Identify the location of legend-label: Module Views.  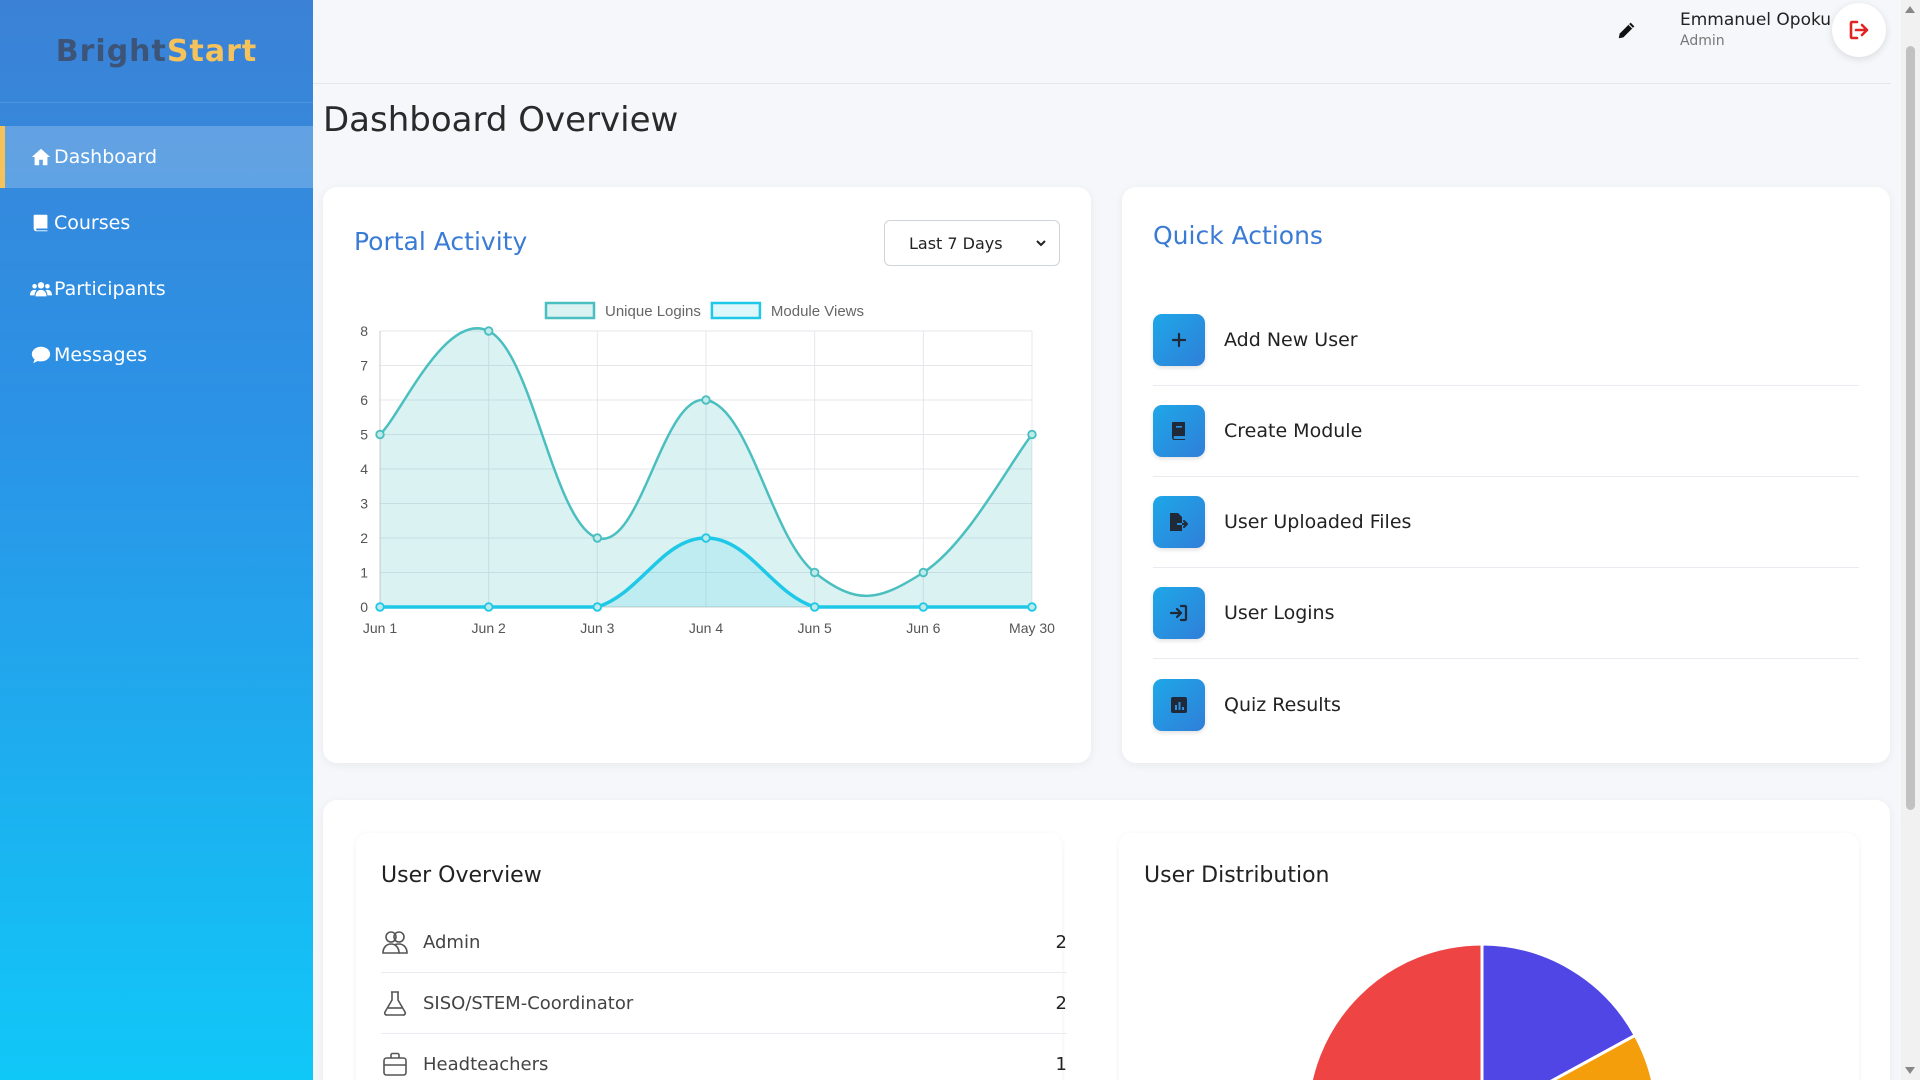
(817, 311).